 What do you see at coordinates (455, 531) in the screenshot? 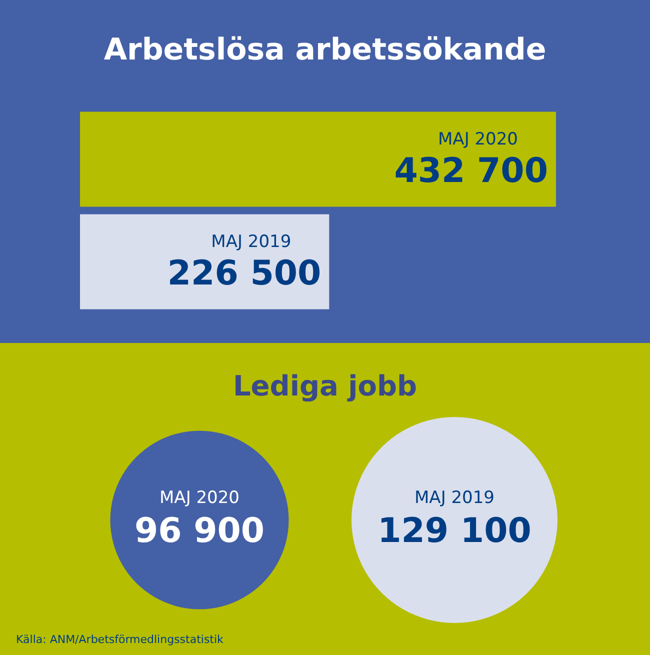
I see `data-label: 129 100` at bounding box center [455, 531].